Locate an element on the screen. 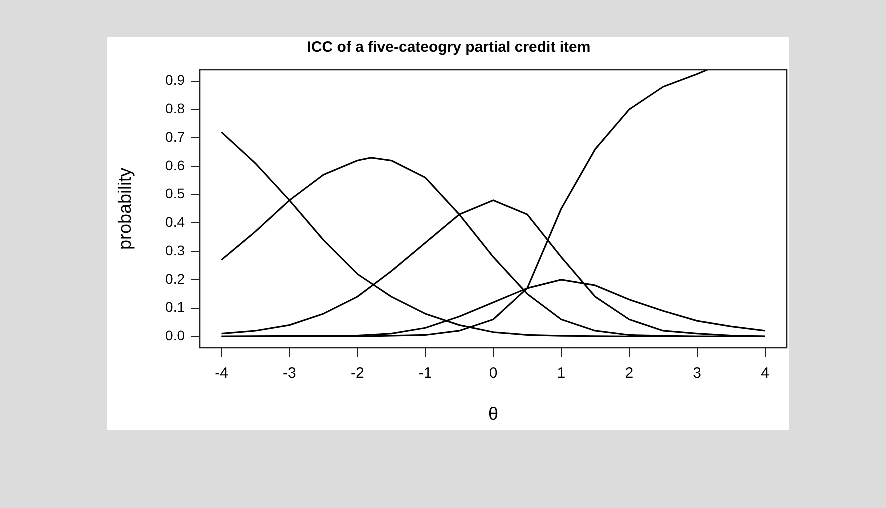 The width and height of the screenshot is (886, 508). x-tick-label: 3 is located at coordinates (697, 373).